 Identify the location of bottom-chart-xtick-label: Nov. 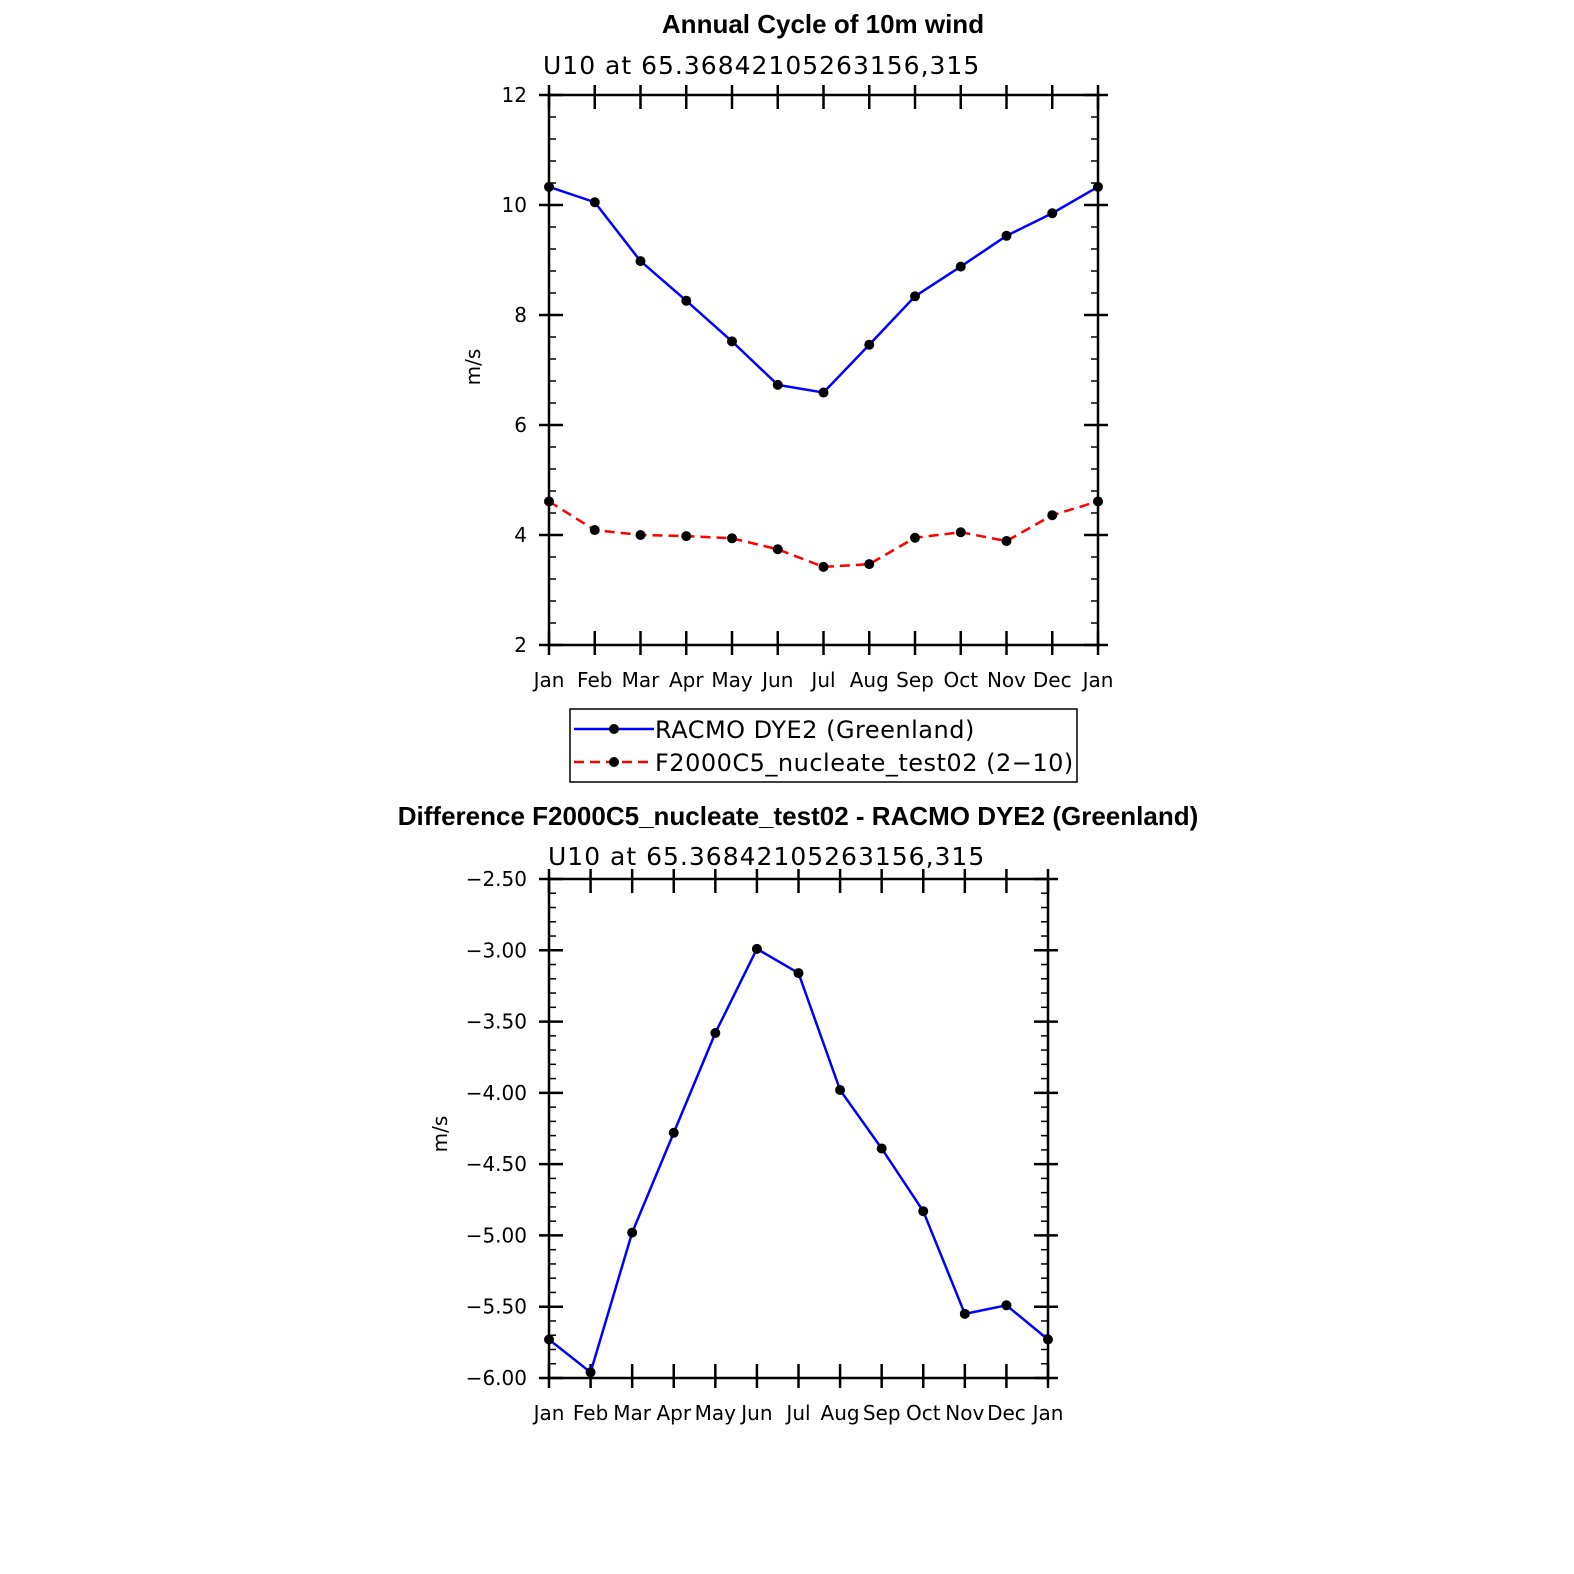
(964, 1413).